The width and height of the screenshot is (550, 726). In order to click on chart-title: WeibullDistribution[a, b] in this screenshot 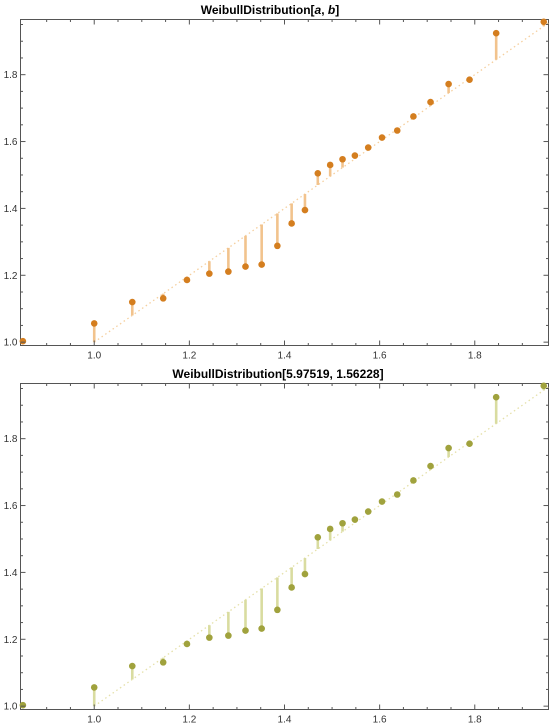, I will do `click(270, 10)`.